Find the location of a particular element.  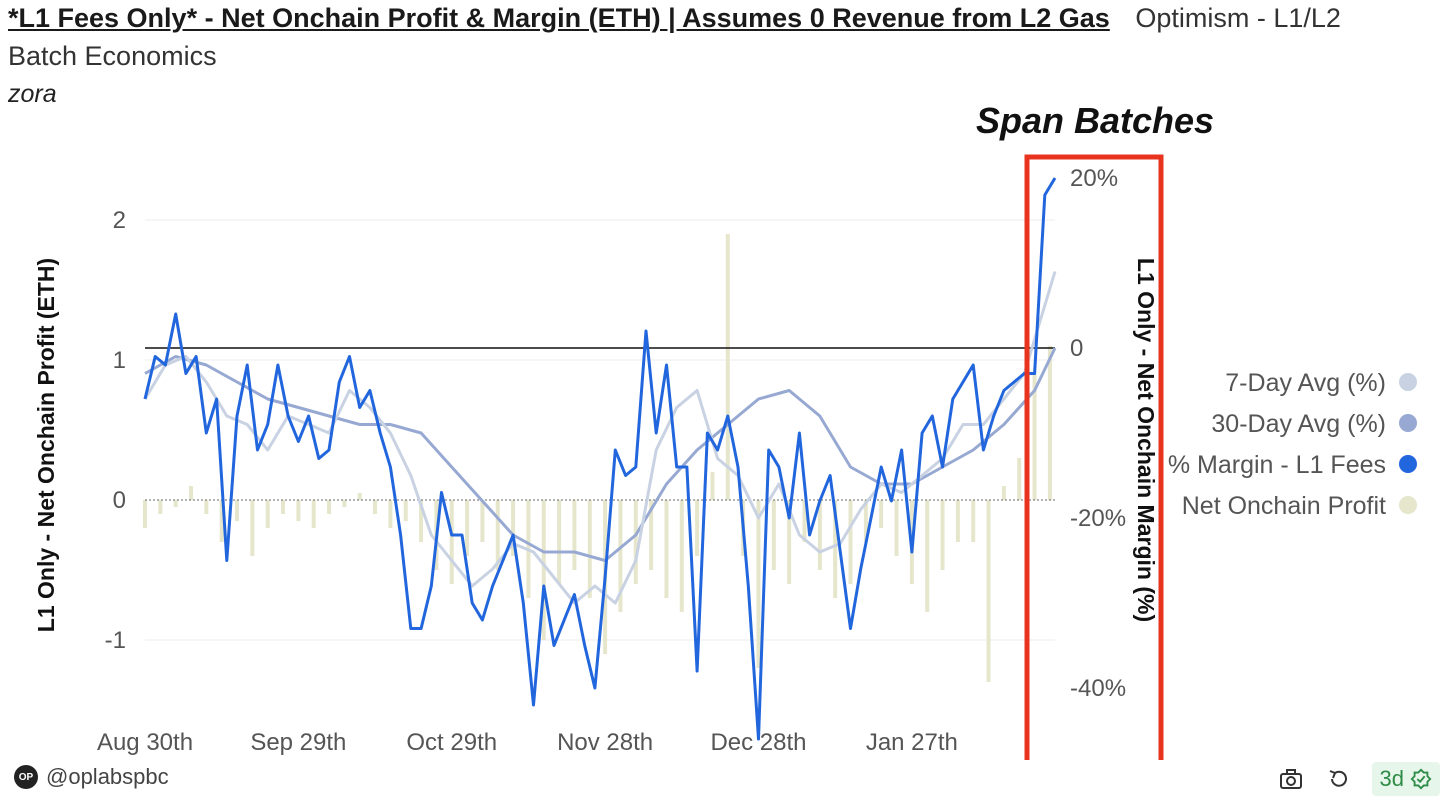

y-right-tick-label: -20% is located at coordinates (1098, 518).